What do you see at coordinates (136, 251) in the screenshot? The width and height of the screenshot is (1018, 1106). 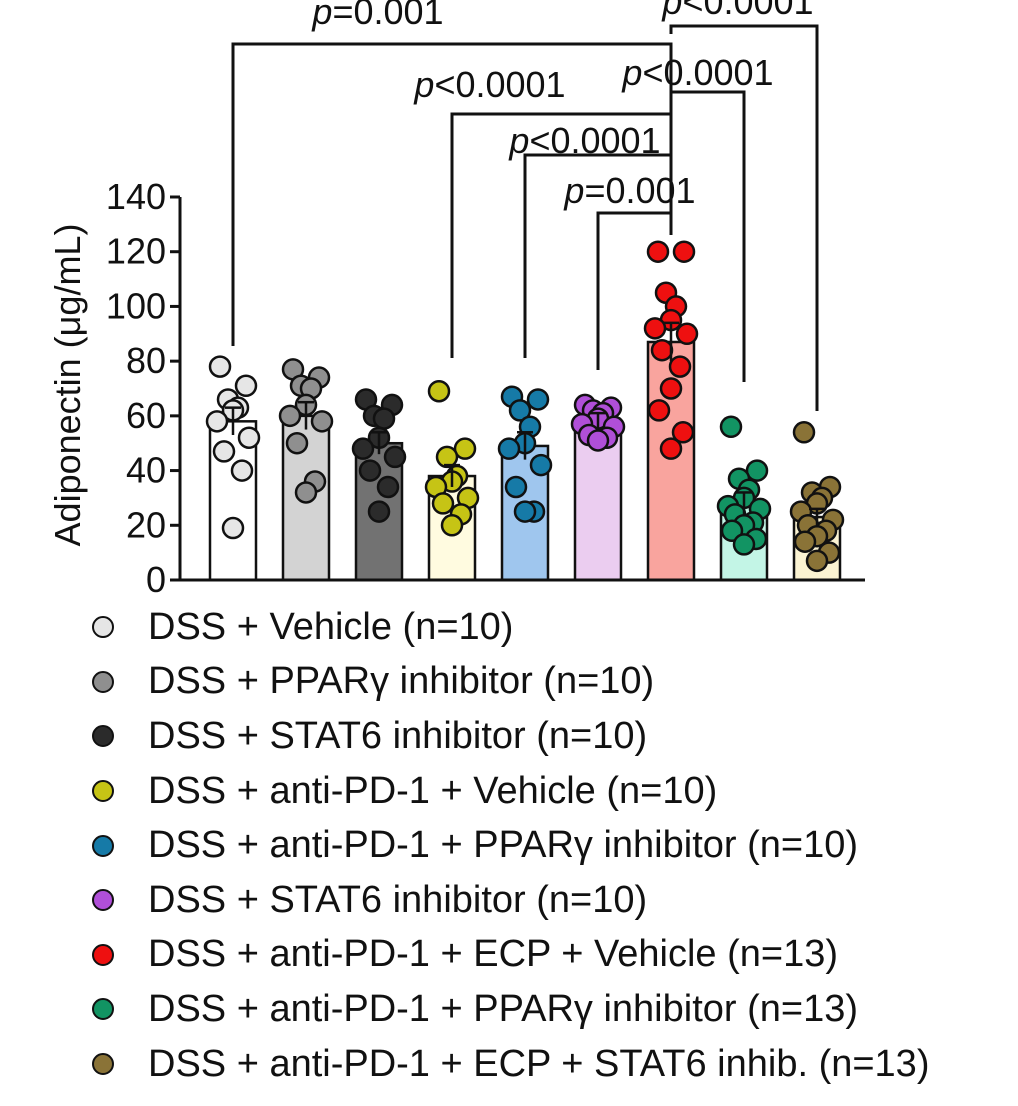 I see `y-tick-label: 120` at bounding box center [136, 251].